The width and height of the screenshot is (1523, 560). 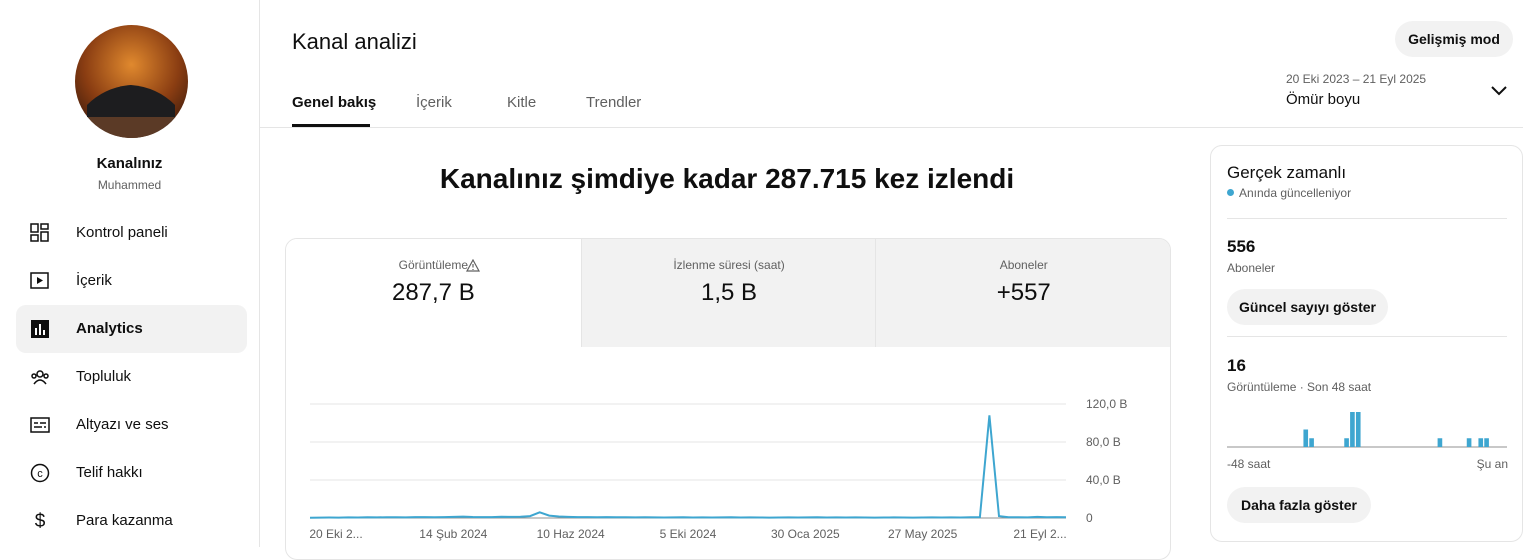 I want to click on tab: Kitle, so click(x=522, y=102).